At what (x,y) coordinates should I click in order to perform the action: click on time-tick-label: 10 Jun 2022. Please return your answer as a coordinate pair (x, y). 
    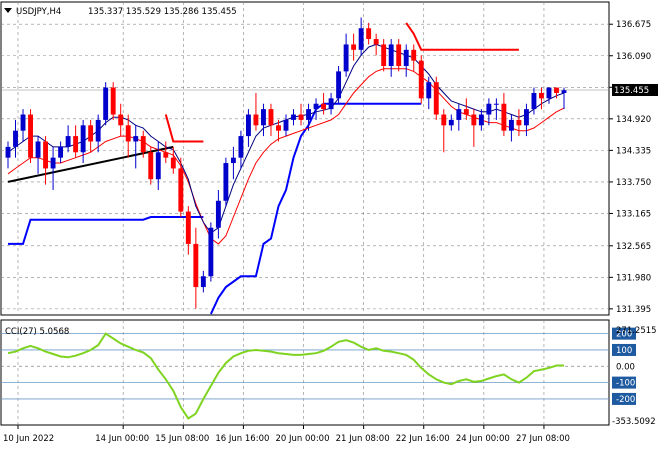
    Looking at the image, I should click on (28, 439).